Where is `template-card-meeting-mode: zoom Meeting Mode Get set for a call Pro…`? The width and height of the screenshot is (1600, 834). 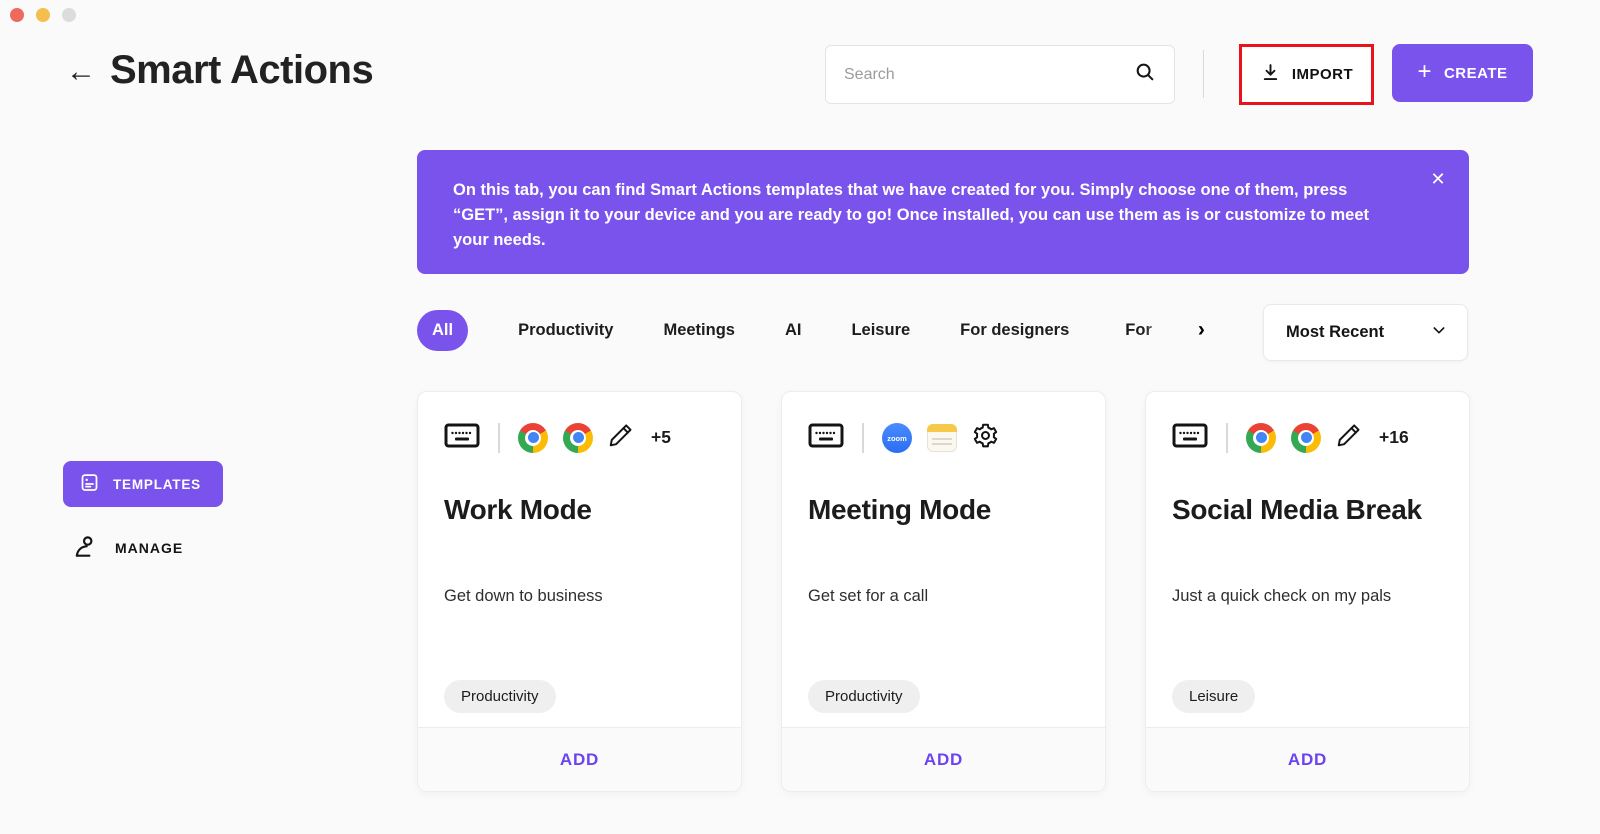
template-card-meeting-mode: zoom Meeting Mode Get set for a call Pro… is located at coordinates (943, 591).